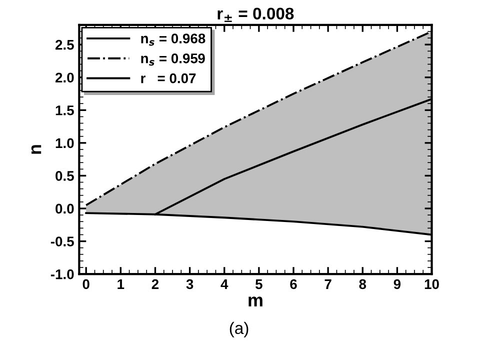  Describe the element at coordinates (239, 330) in the screenshot. I see `text: (a)` at that location.